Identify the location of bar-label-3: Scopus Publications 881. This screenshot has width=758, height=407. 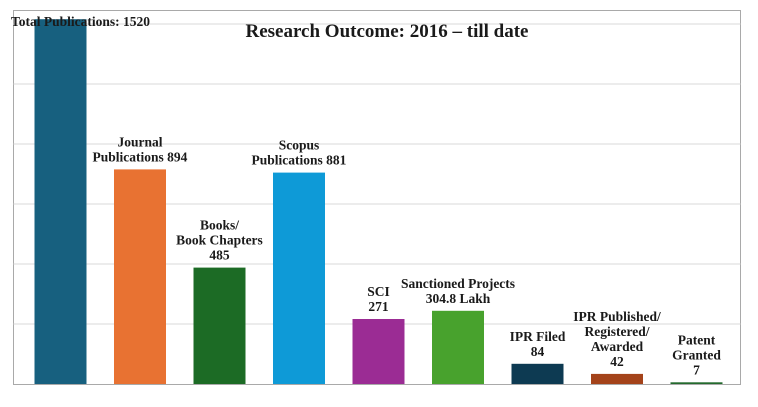
(299, 153).